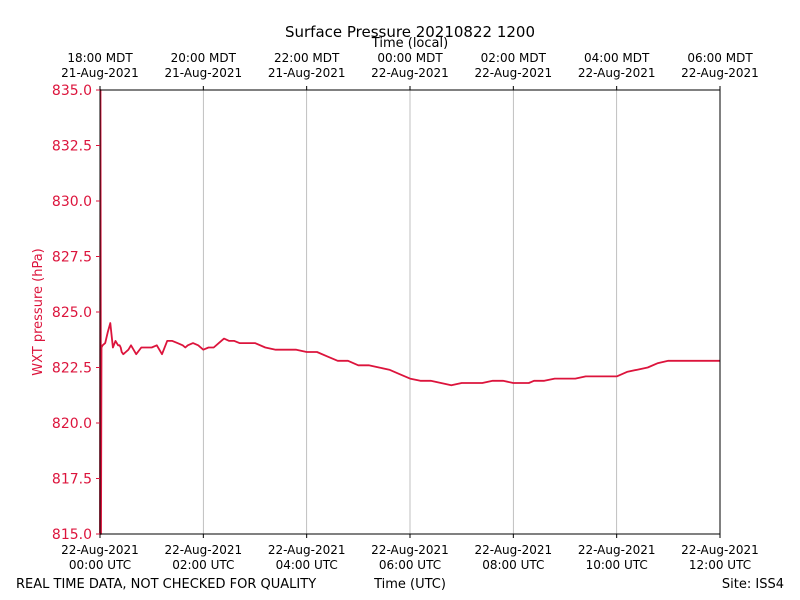 This screenshot has width=800, height=600. I want to click on top-tick-label: 04:00 MDT, so click(617, 58).